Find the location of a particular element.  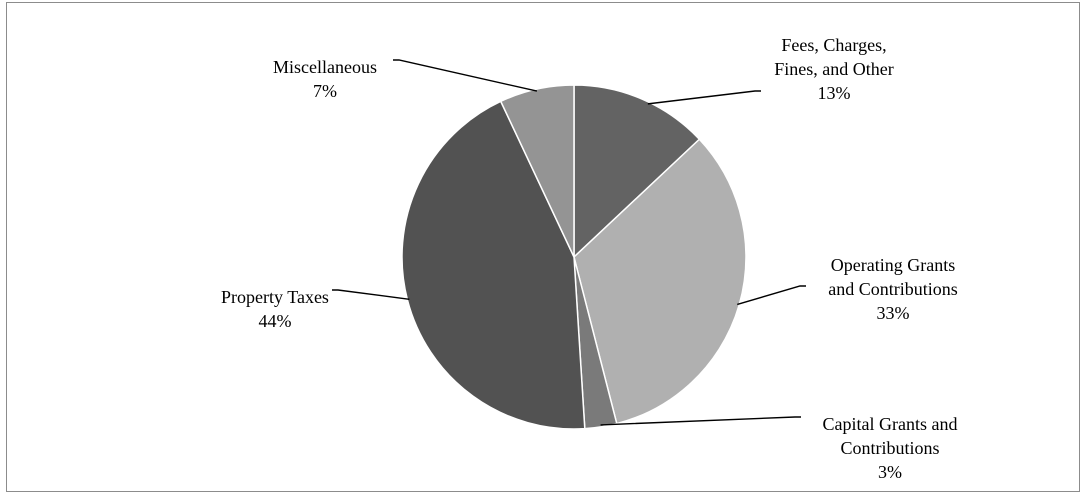

leader-line-fees-charges-fines-and-other is located at coordinates (704, 97).